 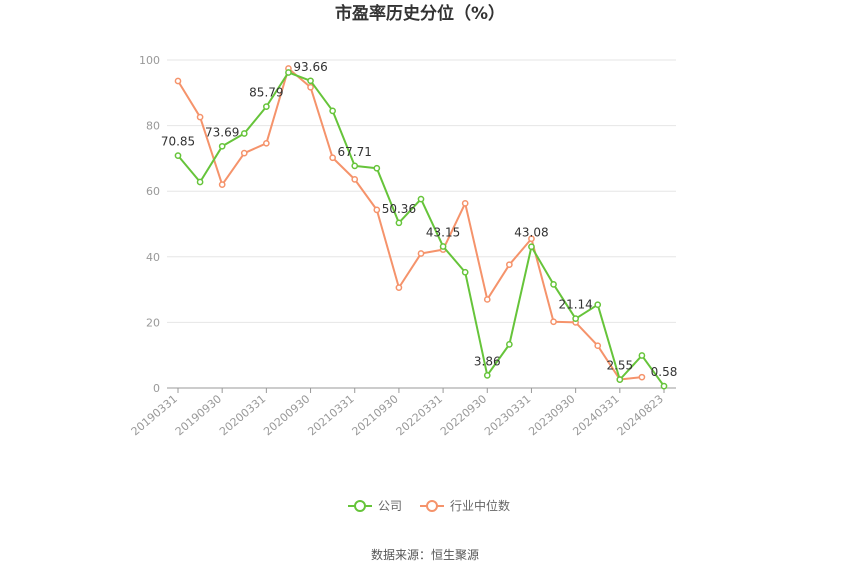 I want to click on data-label: 93.66, so click(x=310, y=67).